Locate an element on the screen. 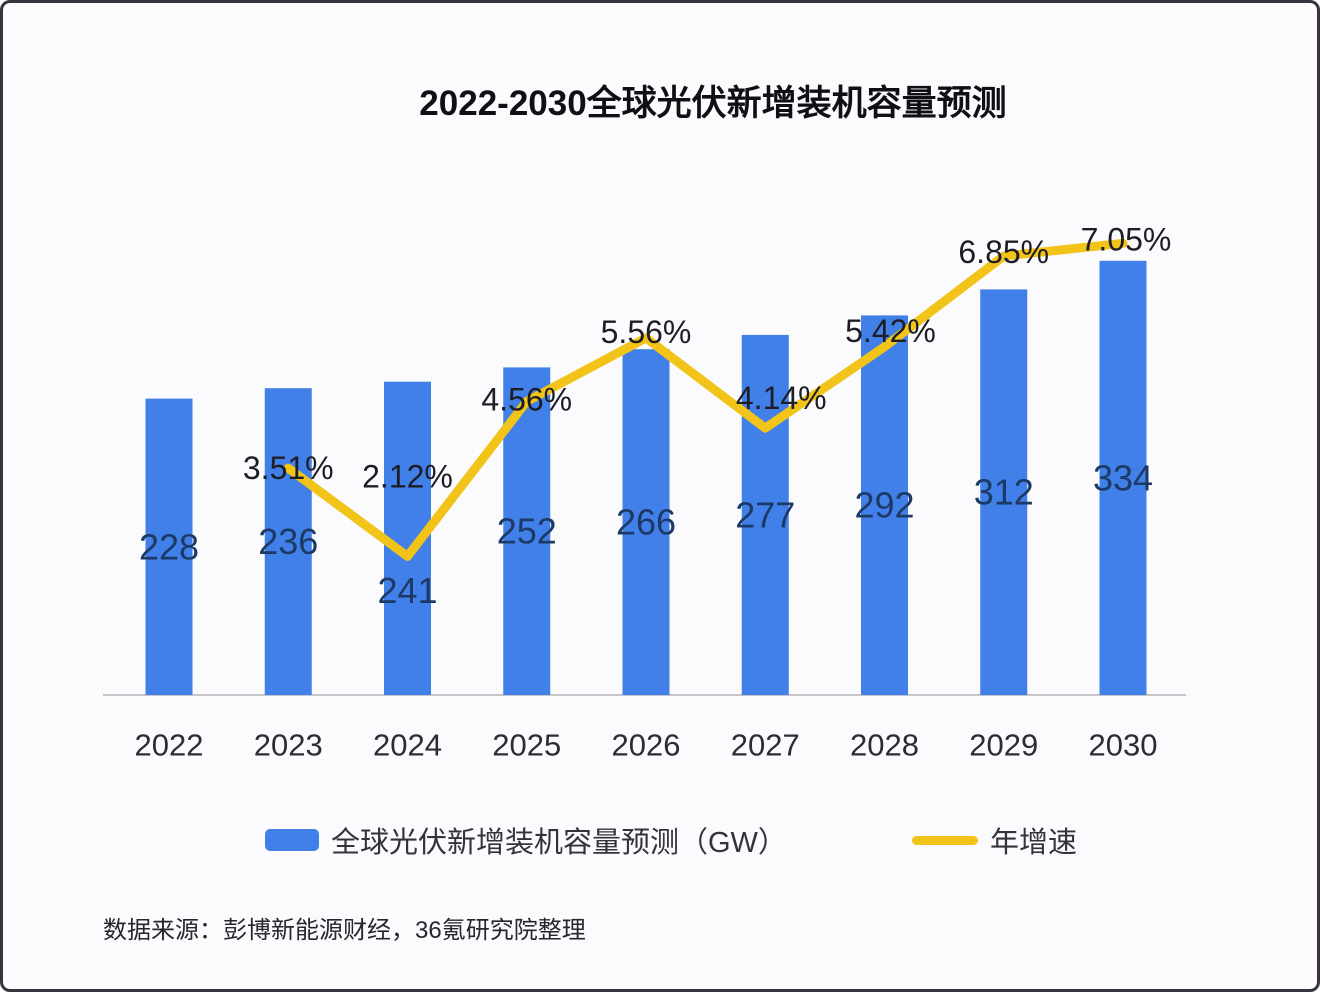 The height and width of the screenshot is (992, 1320). bar-2028 is located at coordinates (884, 505).